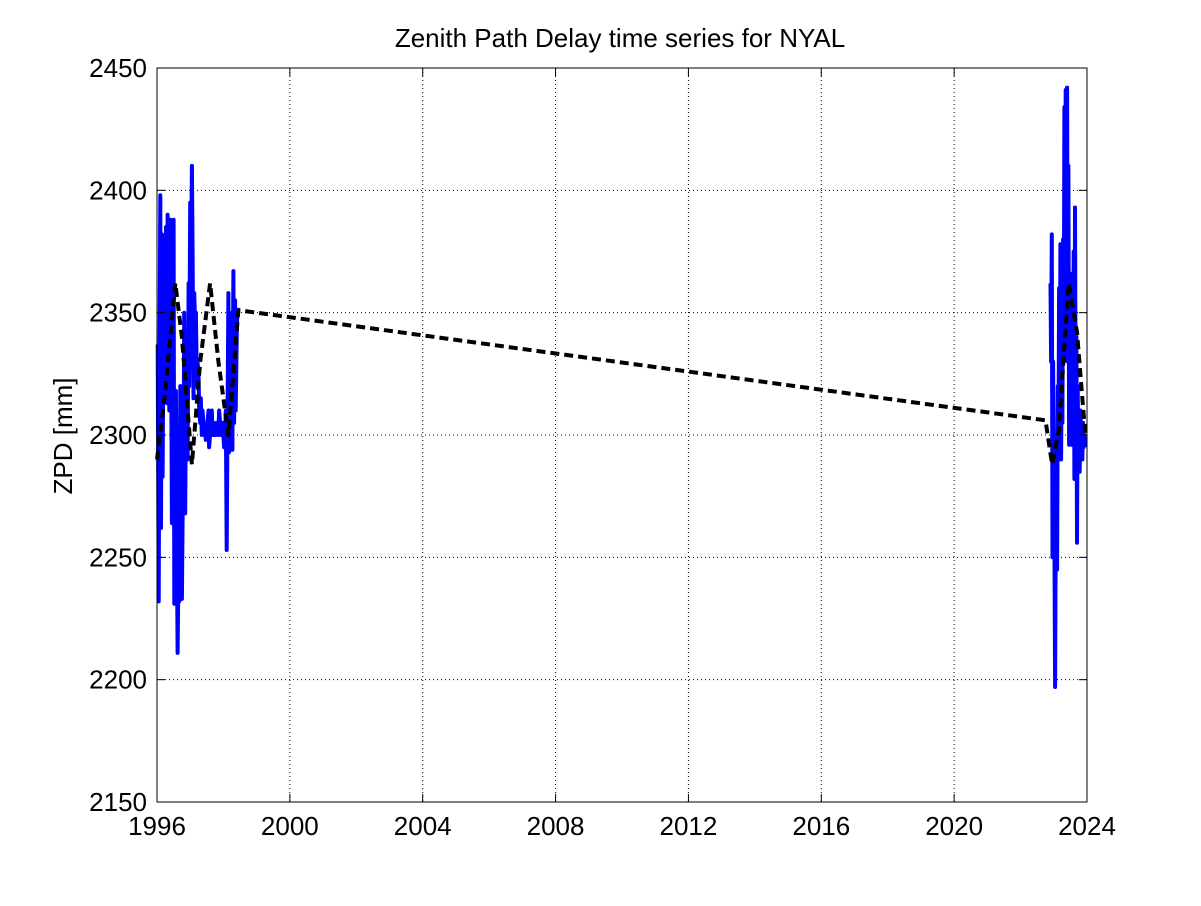 This screenshot has width=1201, height=906. I want to click on chart-title: Zenith Path Delay time series for NYAL, so click(620, 38).